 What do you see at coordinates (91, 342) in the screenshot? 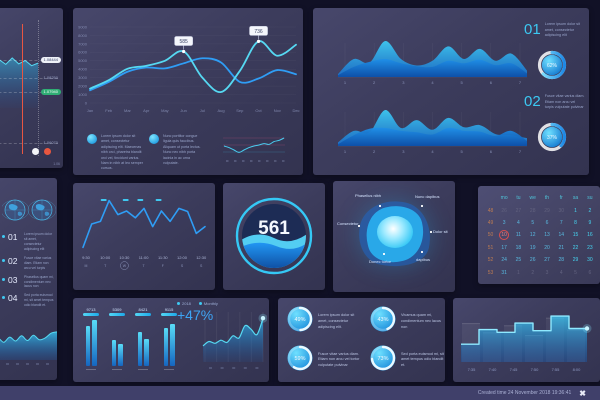
I see `bar-pair` at bounding box center [91, 342].